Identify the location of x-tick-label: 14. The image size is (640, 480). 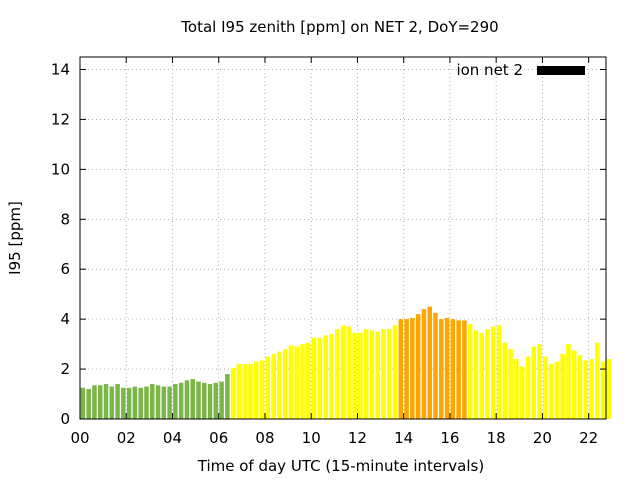
(403, 438).